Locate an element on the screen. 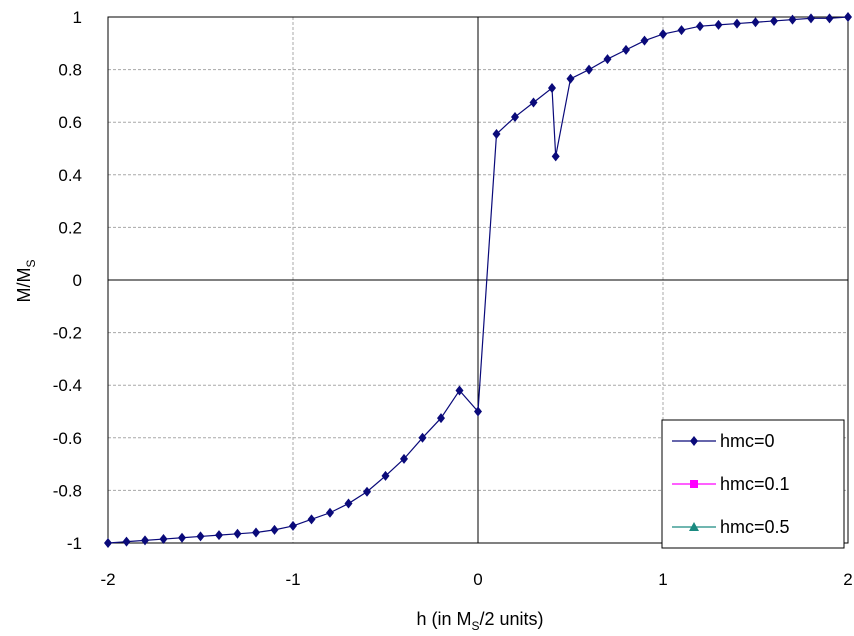 The image size is (854, 636). x-tick-label: -2 is located at coordinates (107, 579).